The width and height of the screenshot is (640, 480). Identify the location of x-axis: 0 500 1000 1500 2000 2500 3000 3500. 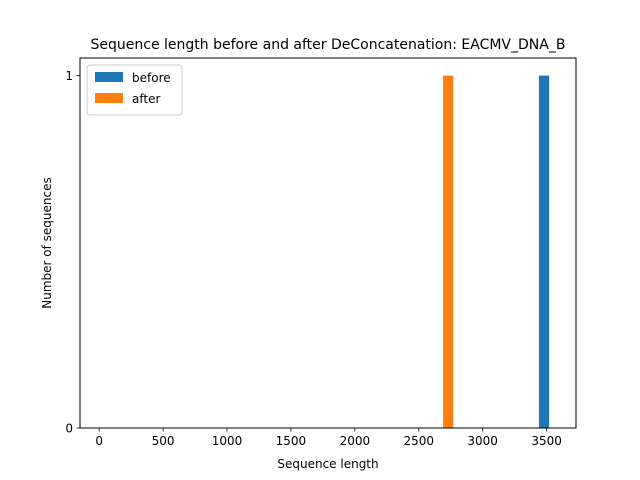
(328, 438).